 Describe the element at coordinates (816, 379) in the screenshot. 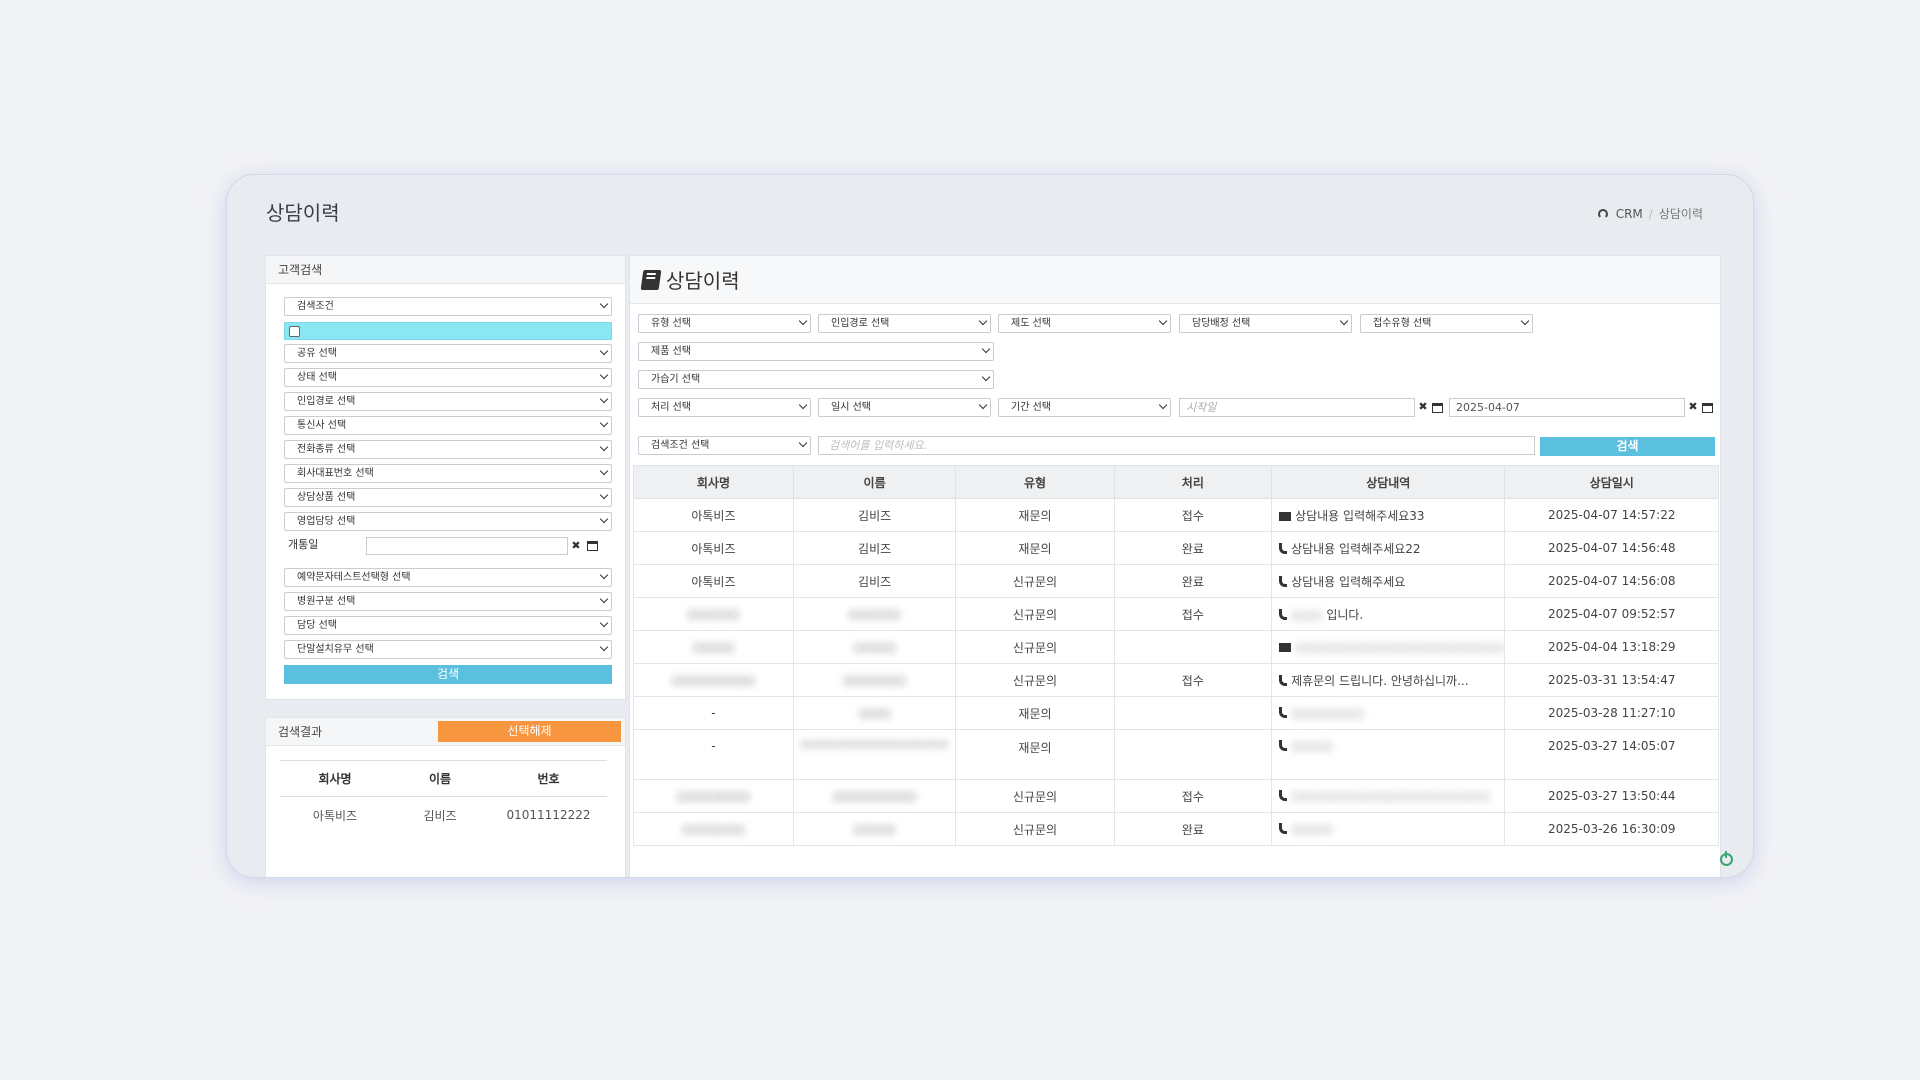

I see `humidifier-select: 가습기 선택` at that location.